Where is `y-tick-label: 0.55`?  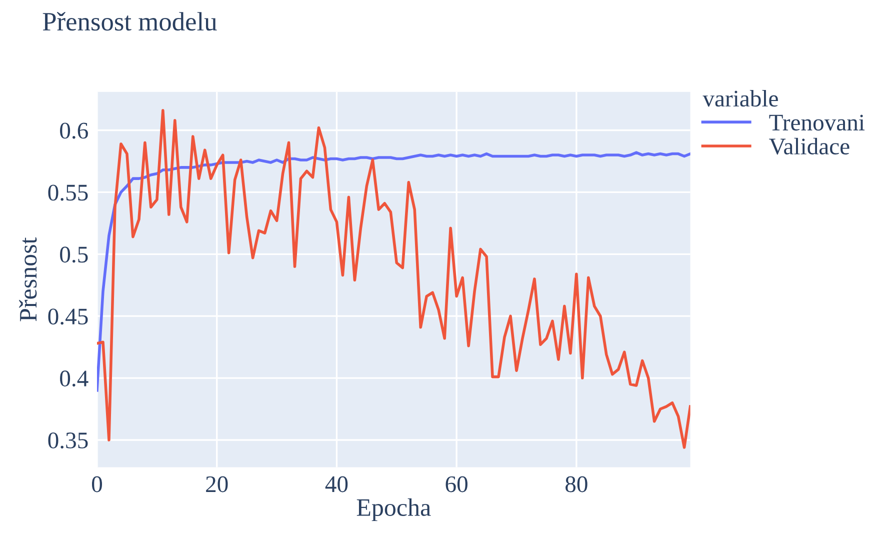
y-tick-label: 0.55 is located at coordinates (68, 192).